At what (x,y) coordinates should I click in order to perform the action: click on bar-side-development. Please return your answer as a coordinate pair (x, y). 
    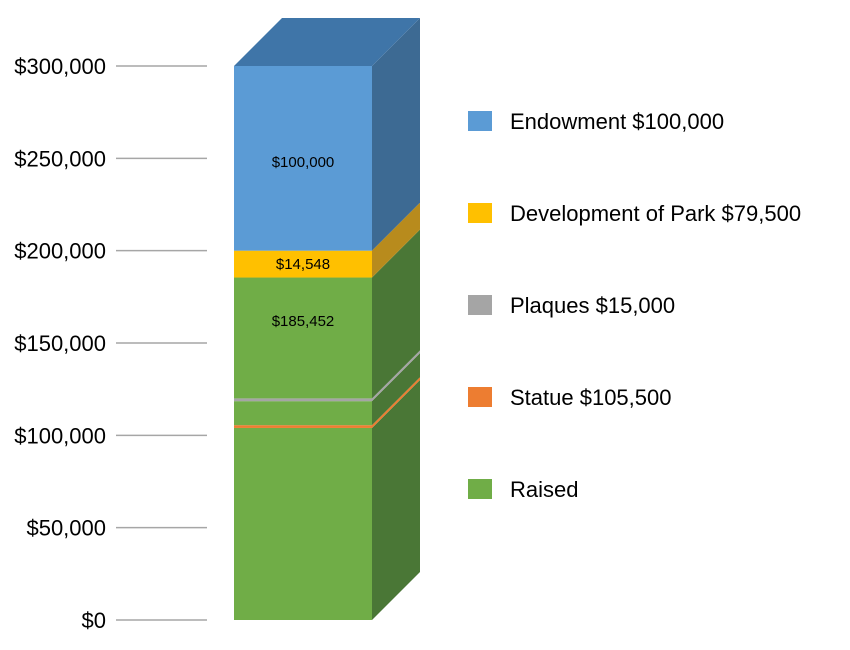
    Looking at the image, I should click on (396, 240).